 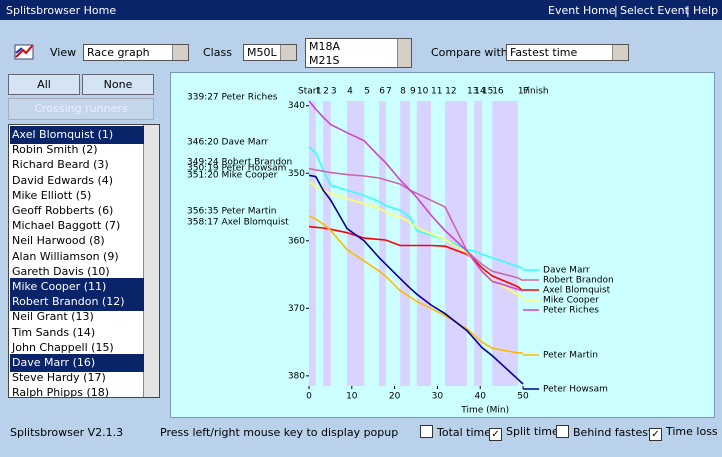 I want to click on start-label: 350:19 Peter Howsam, so click(x=236, y=169).